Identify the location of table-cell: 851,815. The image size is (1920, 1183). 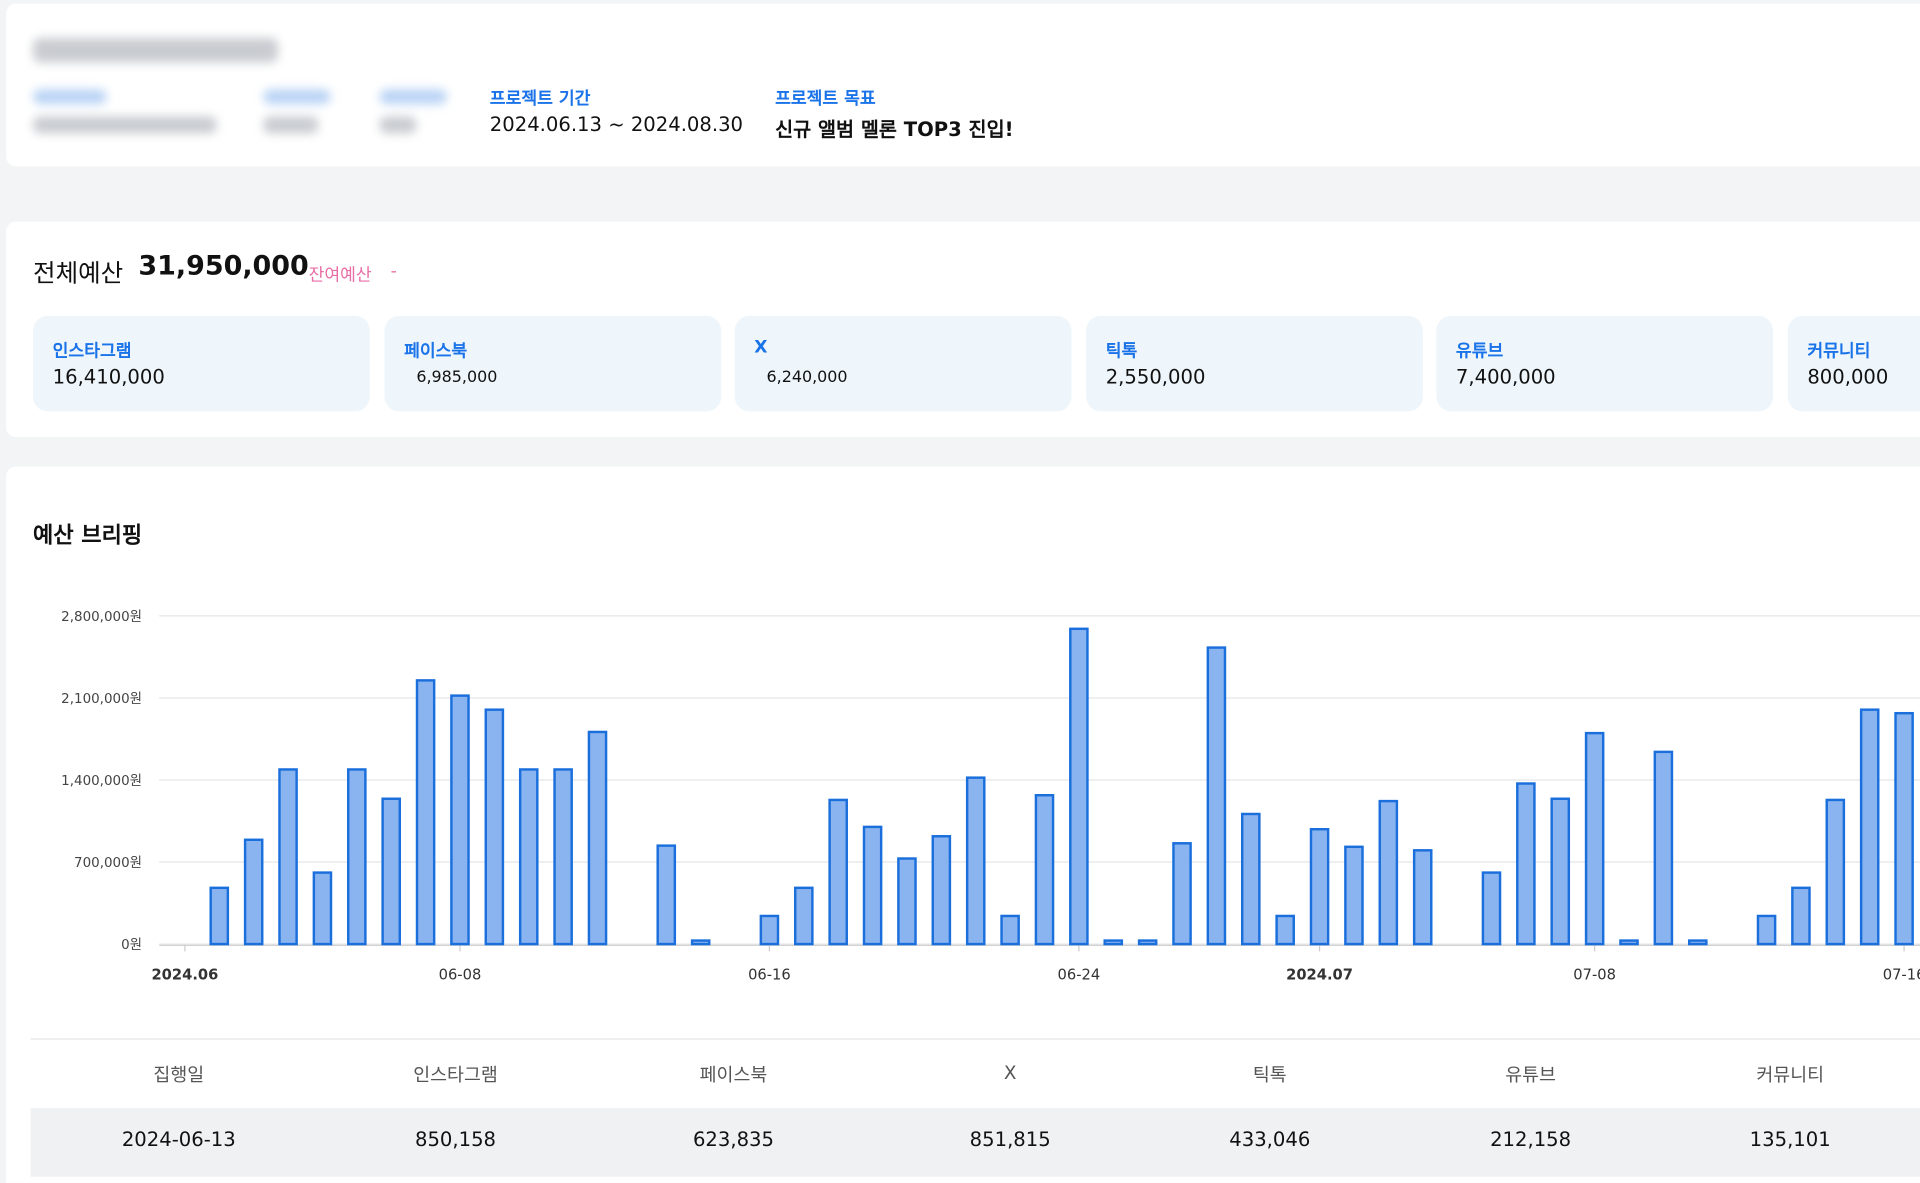
(1010, 1139).